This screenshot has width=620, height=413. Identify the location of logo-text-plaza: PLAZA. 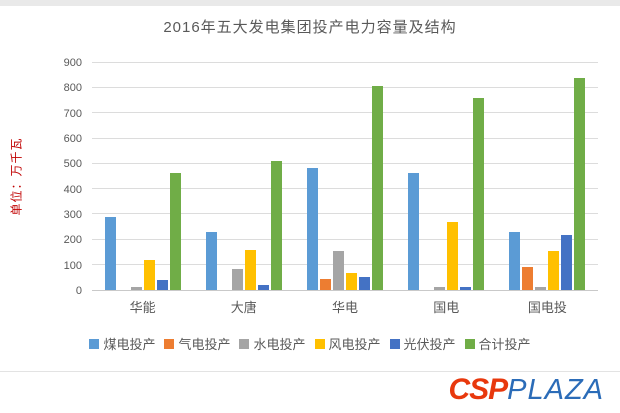
(555, 390).